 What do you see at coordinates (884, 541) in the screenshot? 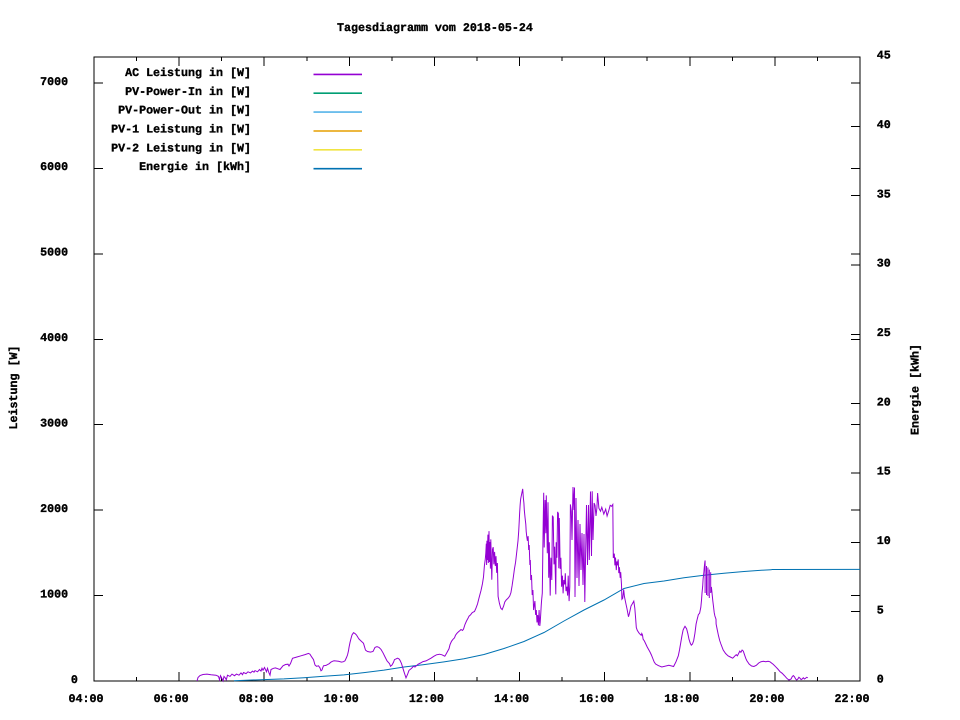
I see `svg-text: 10` at bounding box center [884, 541].